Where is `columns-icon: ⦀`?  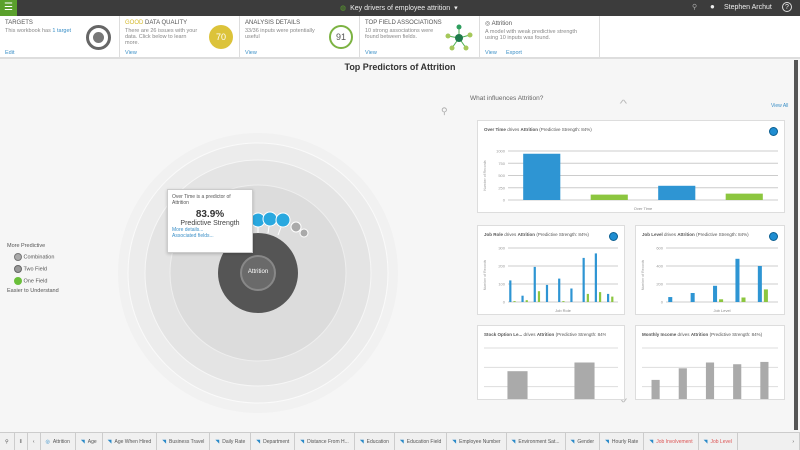
columns-icon: ⦀ is located at coordinates (21, 441).